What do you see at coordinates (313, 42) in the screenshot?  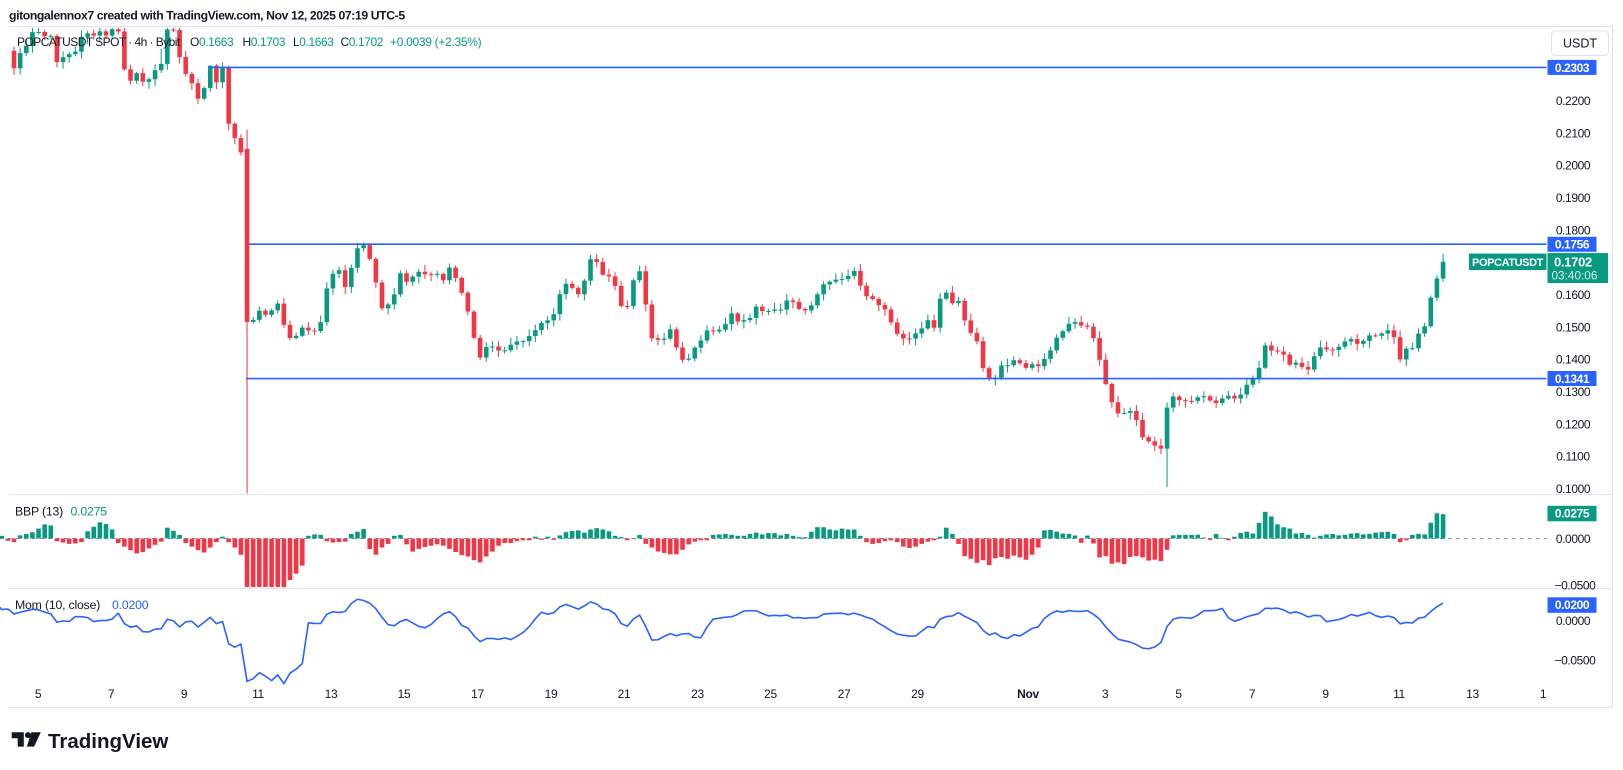 I see `svg-text: L0.1663` at bounding box center [313, 42].